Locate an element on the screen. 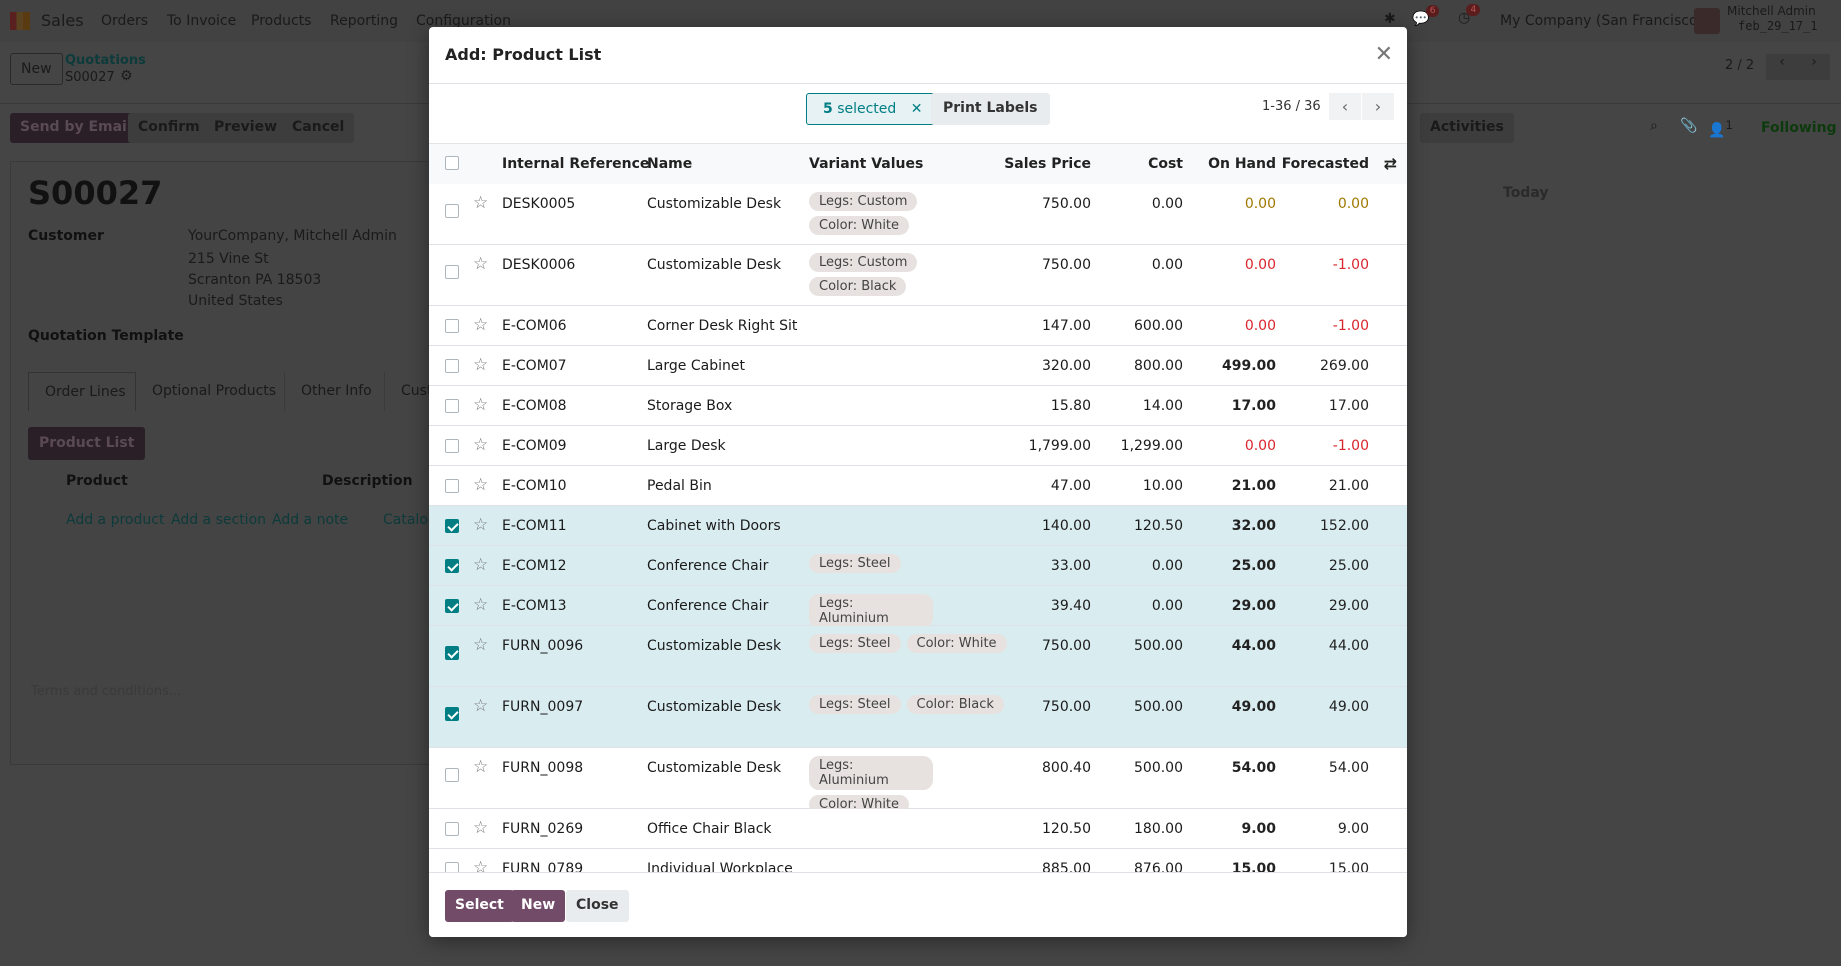  menu-products: Products is located at coordinates (281, 21).